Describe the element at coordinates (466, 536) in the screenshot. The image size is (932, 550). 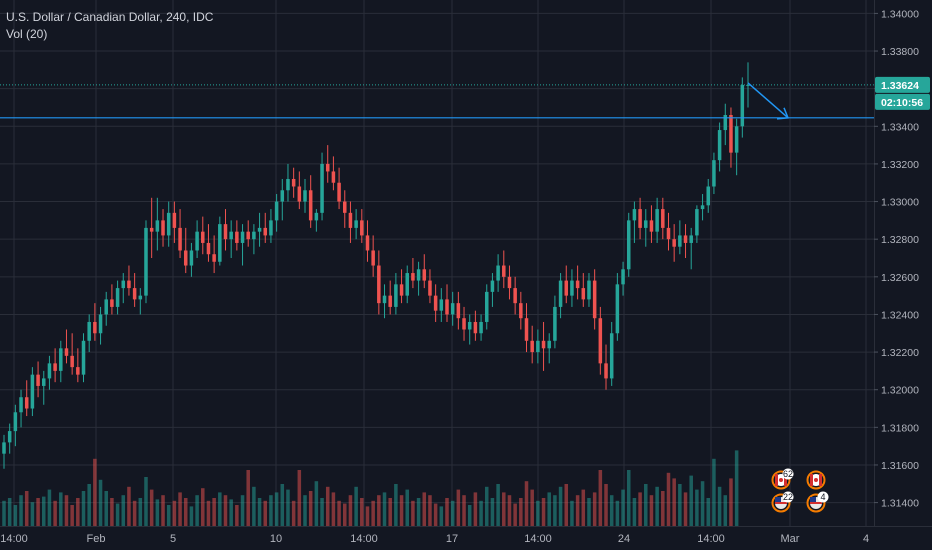
I see `time-axis: 14:00 Feb 5 10 14:00 17 14:00 24 14:00 Mar 4` at that location.